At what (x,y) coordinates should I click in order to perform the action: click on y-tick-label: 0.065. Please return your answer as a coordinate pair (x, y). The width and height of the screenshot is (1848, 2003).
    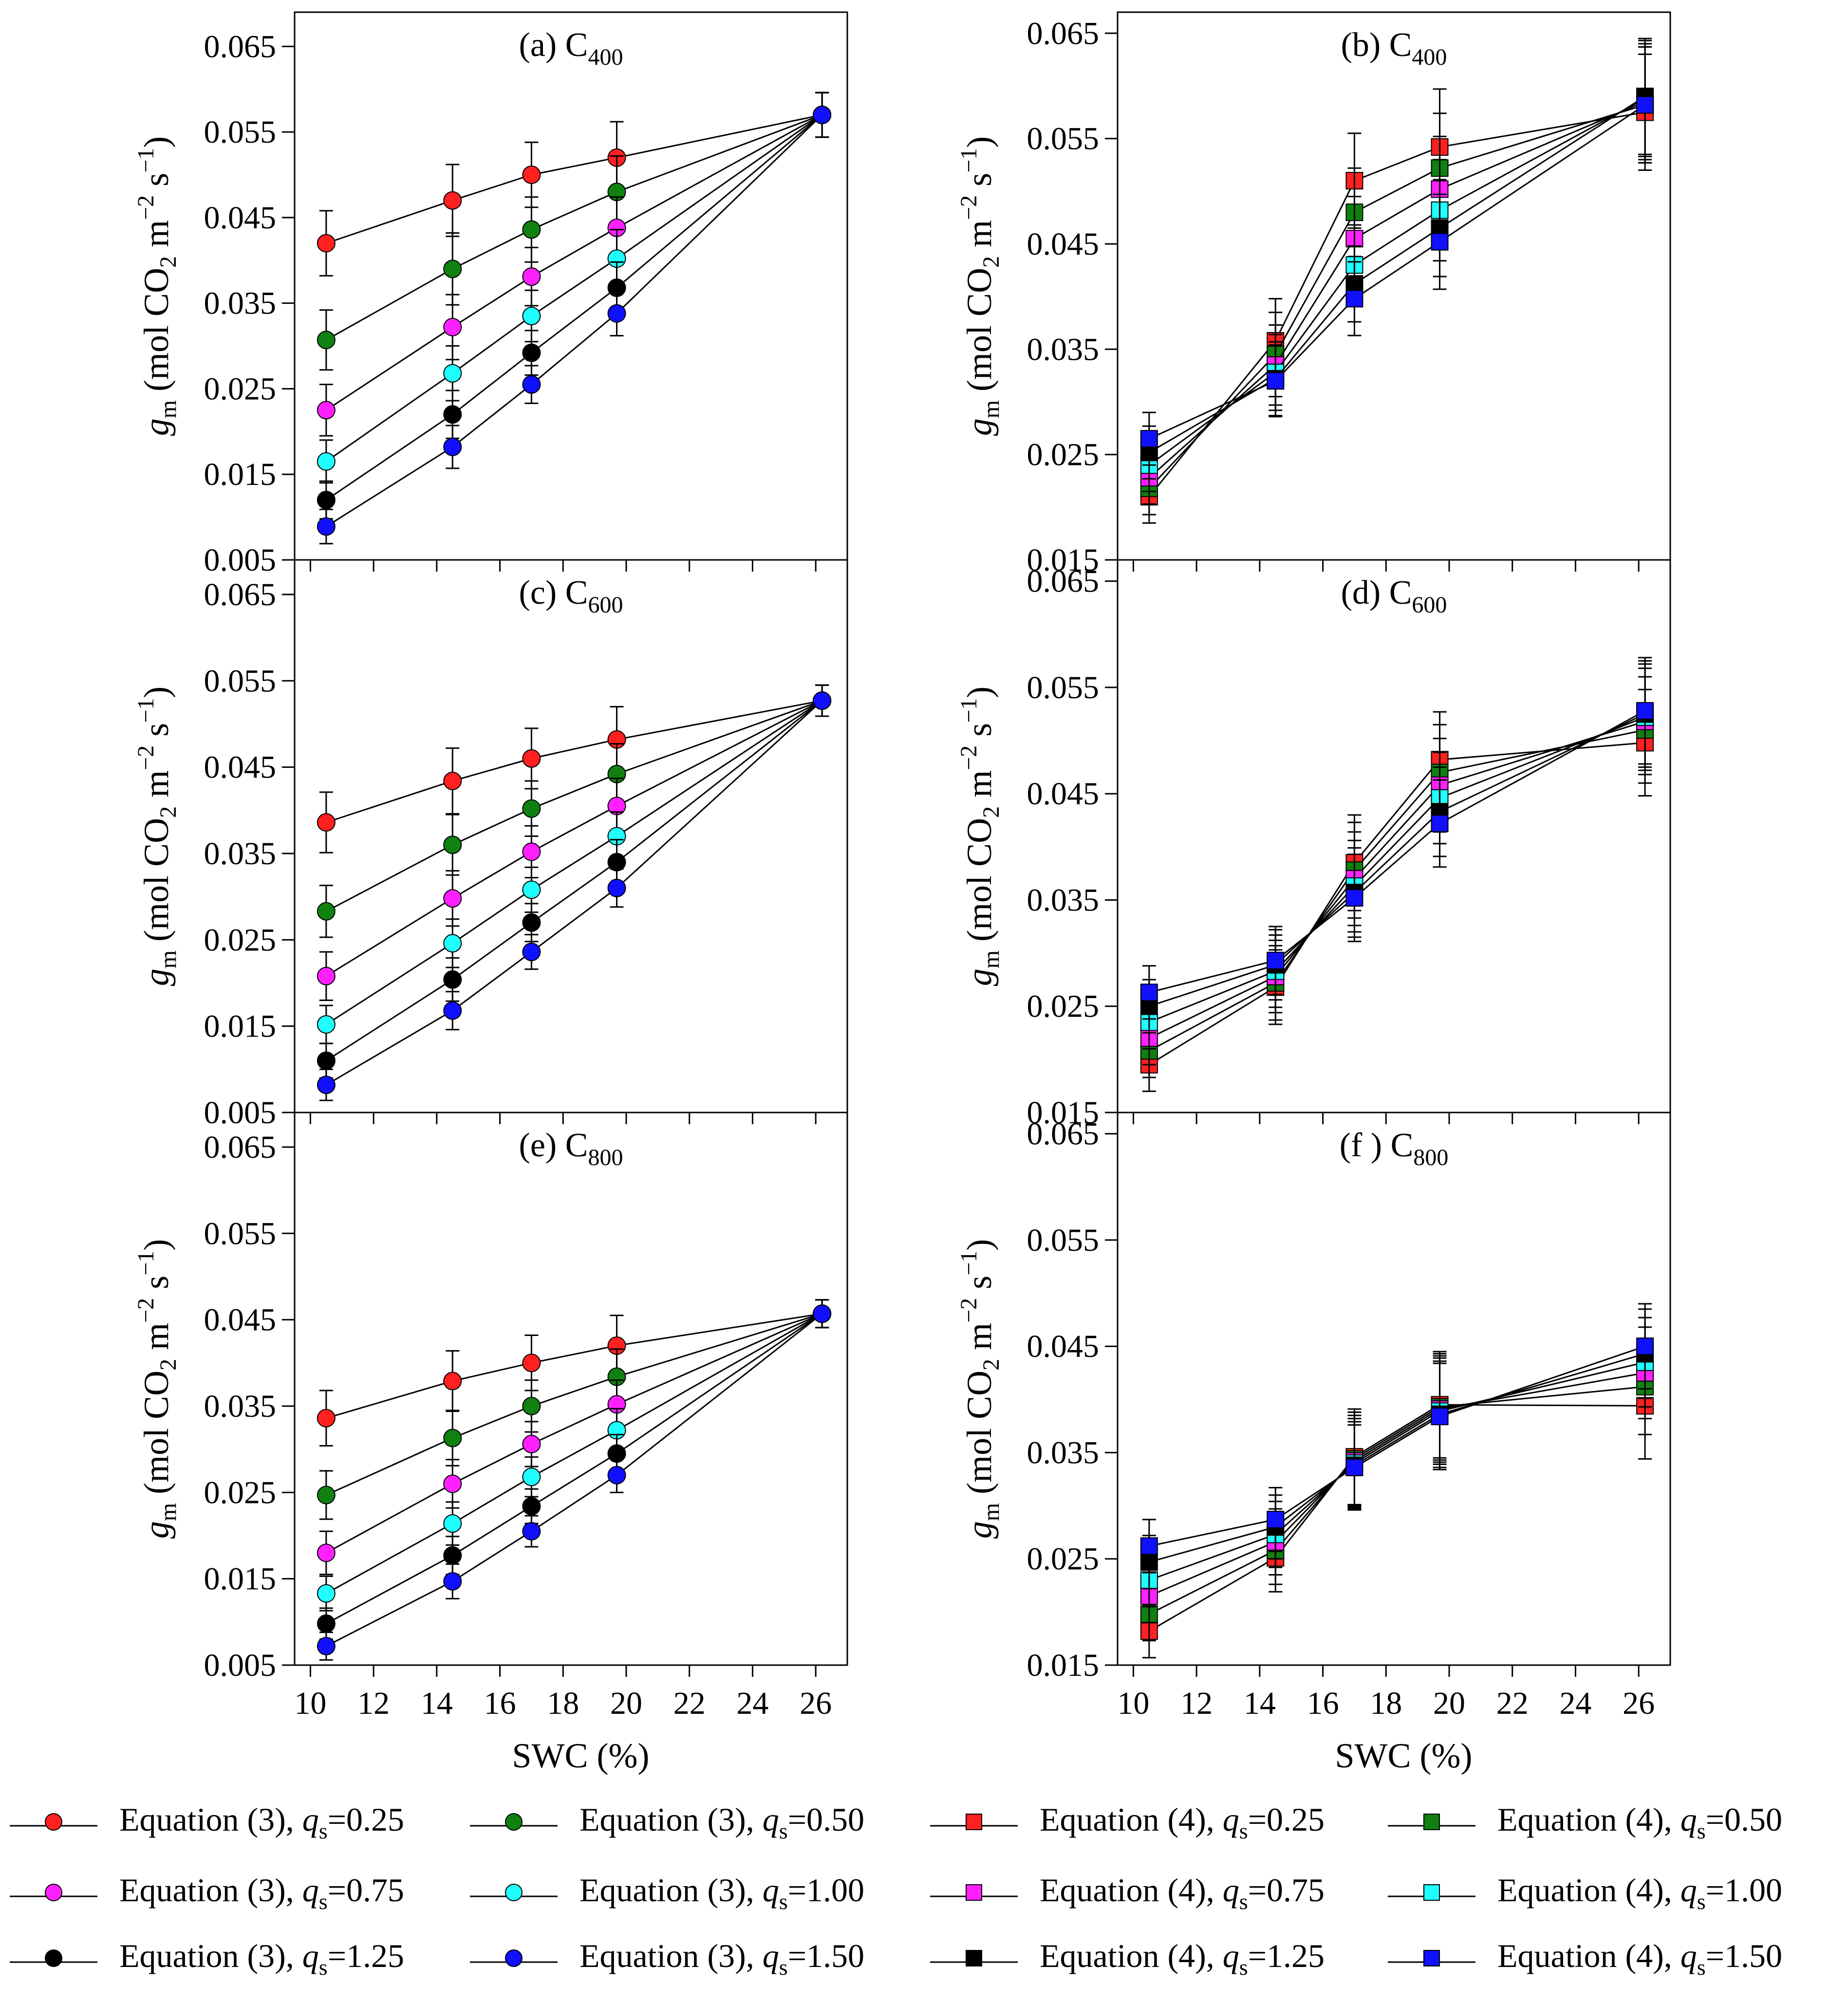
    Looking at the image, I should click on (240, 594).